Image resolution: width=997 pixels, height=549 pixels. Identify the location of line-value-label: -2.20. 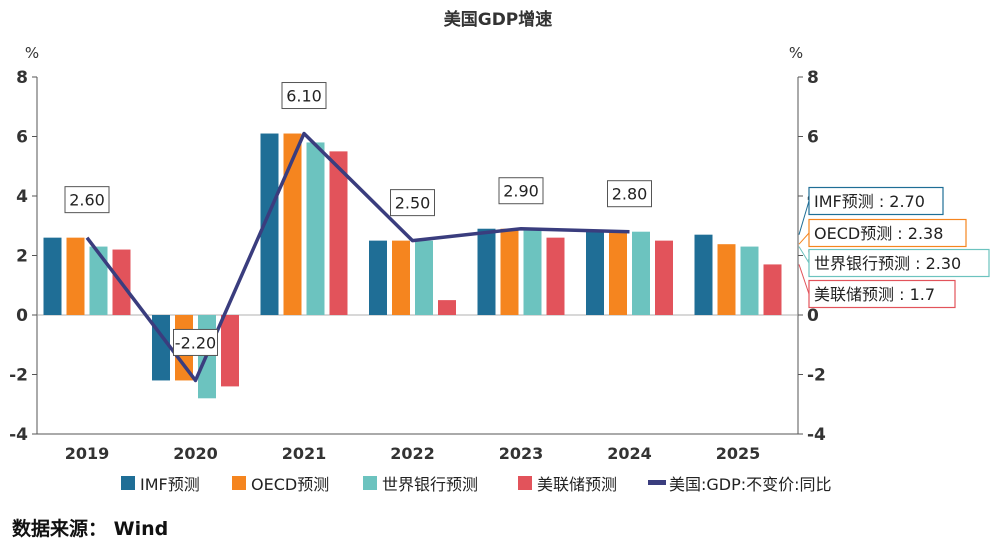
(195, 342).